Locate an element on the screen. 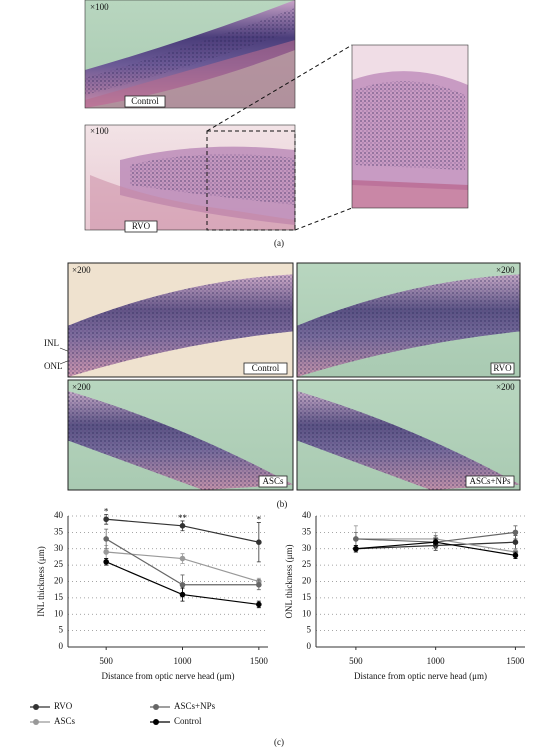 The width and height of the screenshot is (558, 751). legend-label: ASCs+NPs is located at coordinates (195, 706).